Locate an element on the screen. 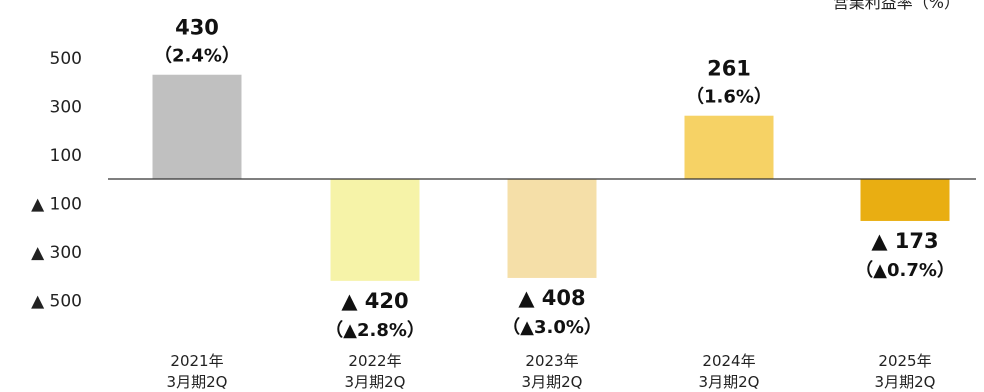 This screenshot has width=984, height=392. value-label: 261 is located at coordinates (729, 69).